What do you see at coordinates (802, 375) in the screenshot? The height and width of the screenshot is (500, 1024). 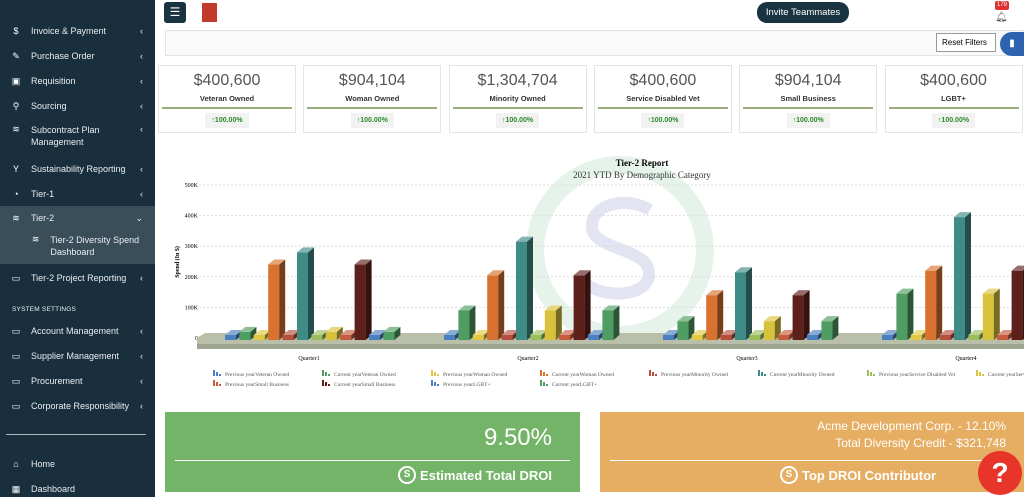 I see `legend-item: Current yearMinority Owned` at bounding box center [802, 375].